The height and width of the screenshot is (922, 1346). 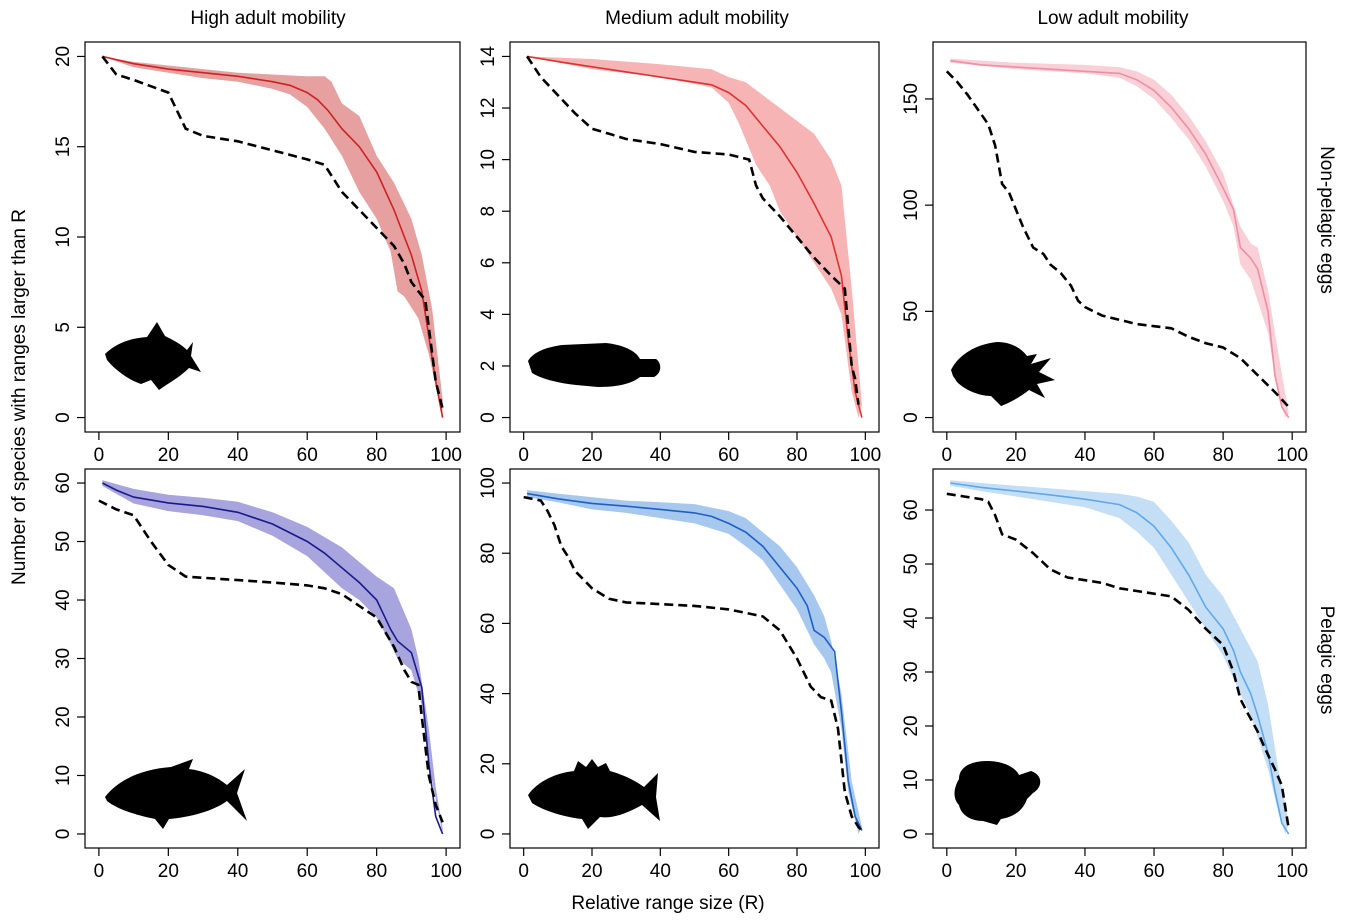 What do you see at coordinates (488, 107) in the screenshot?
I see `y-tick-label: 12` at bounding box center [488, 107].